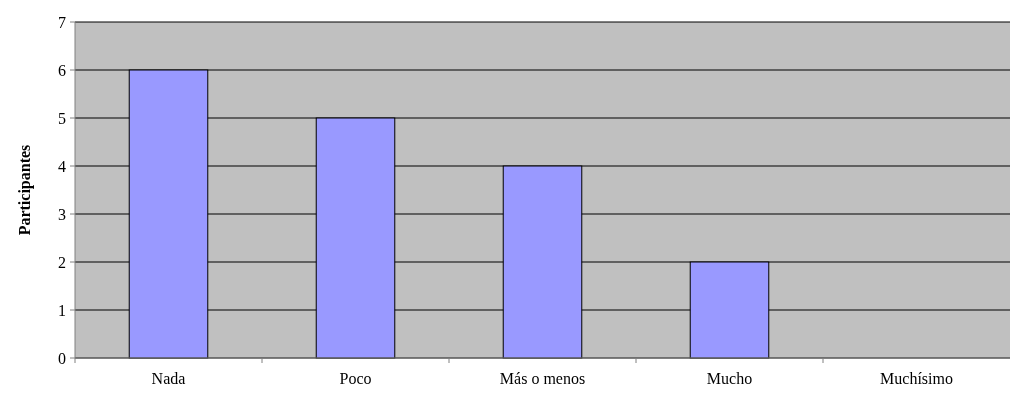 This screenshot has width=1010, height=404. I want to click on y-tick-label: 0, so click(62, 358).